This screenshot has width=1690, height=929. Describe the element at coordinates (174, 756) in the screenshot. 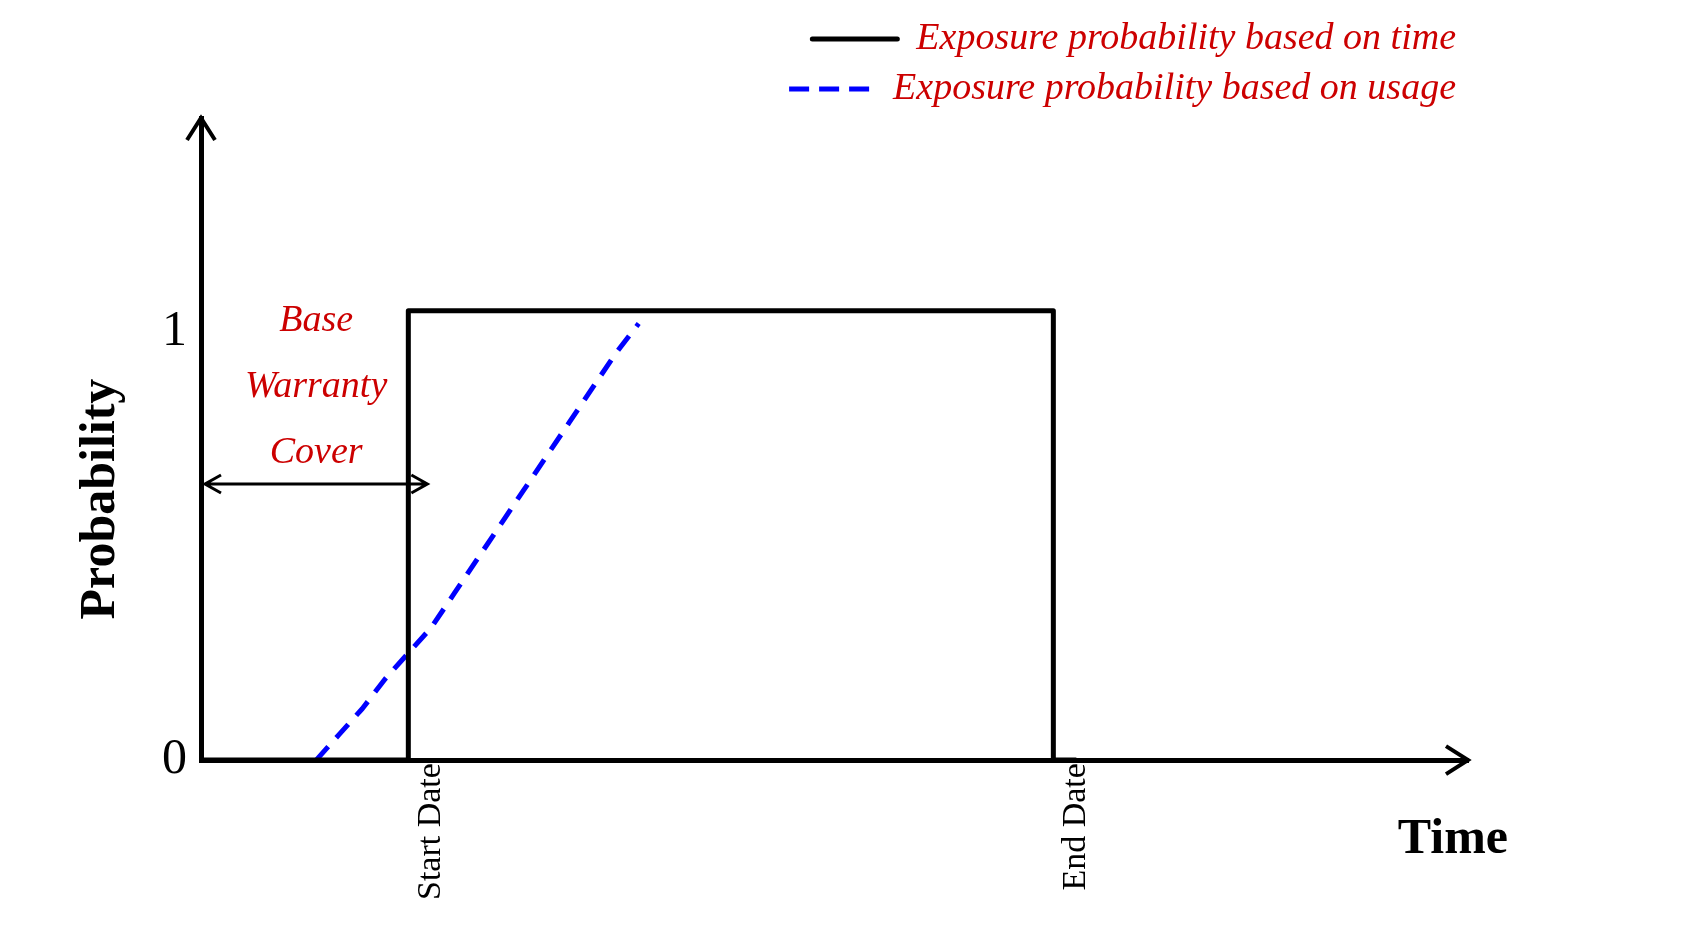

I see `y-tick-label: 0` at that location.